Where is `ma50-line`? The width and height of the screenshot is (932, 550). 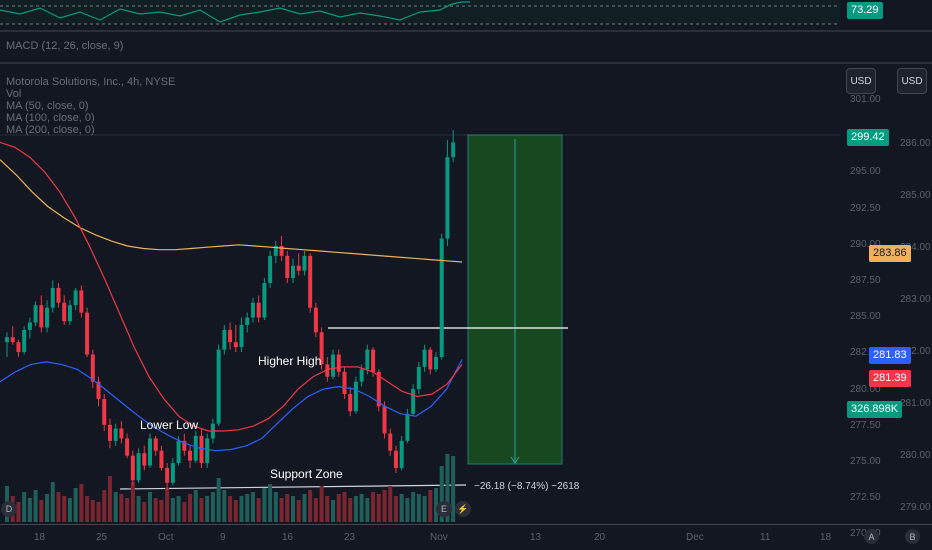
ma50-line is located at coordinates (231, 211).